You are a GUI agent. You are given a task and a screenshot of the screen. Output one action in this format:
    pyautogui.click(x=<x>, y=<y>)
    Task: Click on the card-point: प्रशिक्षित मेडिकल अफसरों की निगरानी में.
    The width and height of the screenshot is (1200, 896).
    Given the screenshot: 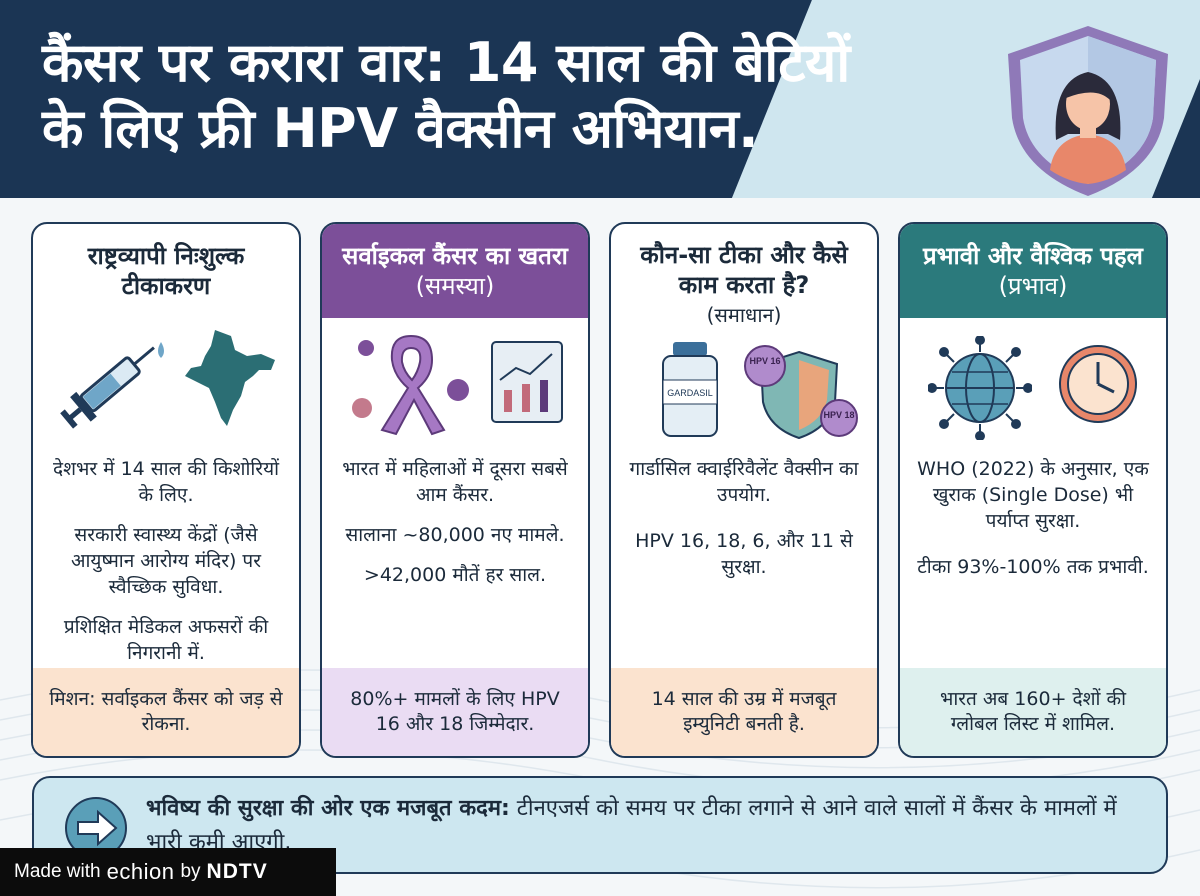 What is the action you would take?
    pyautogui.click(x=166, y=640)
    